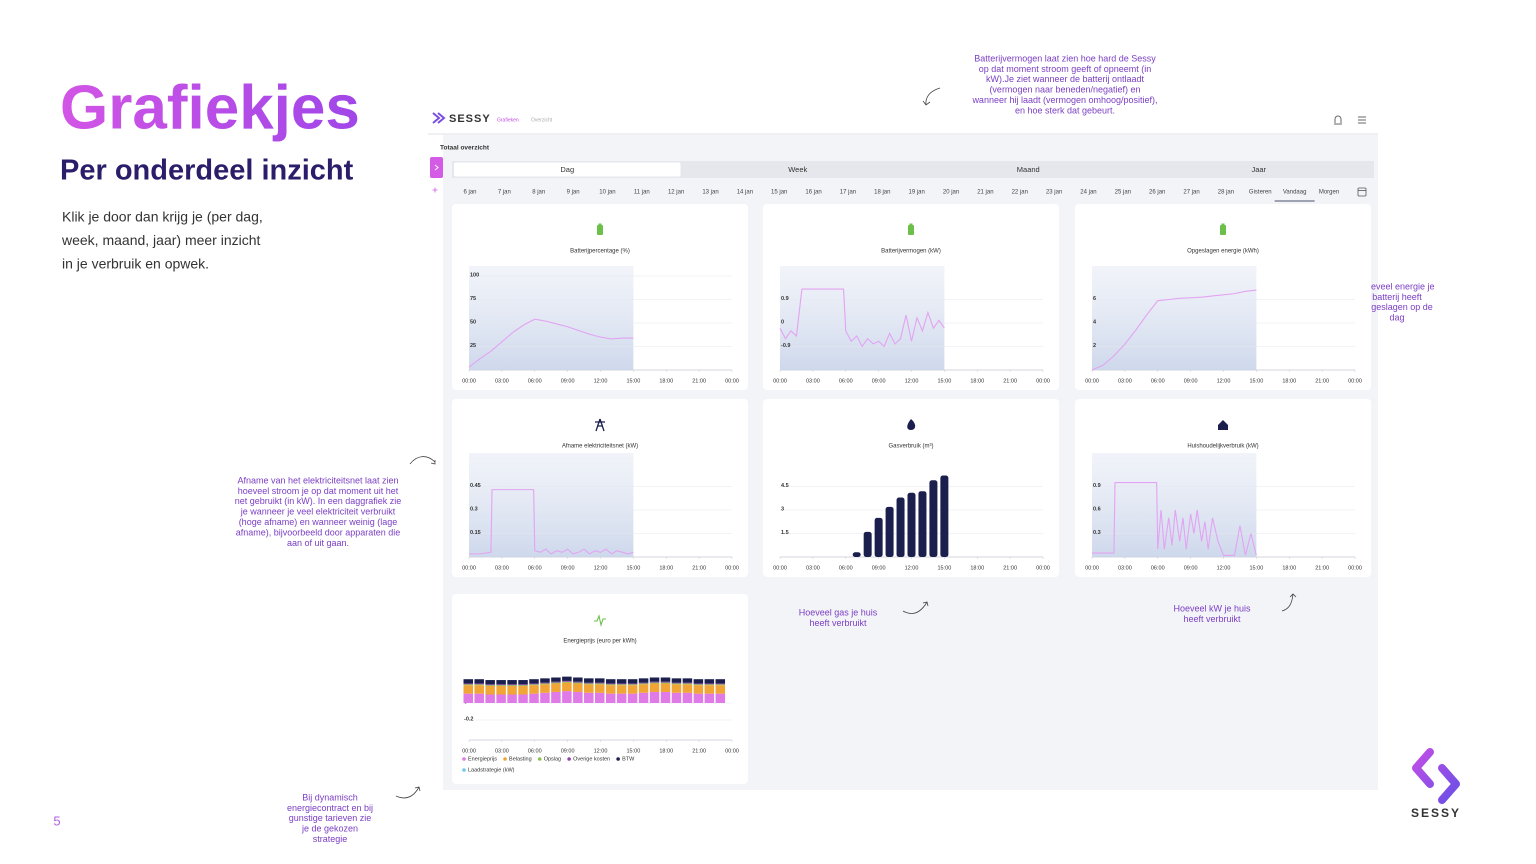 The height and width of the screenshot is (864, 1536). What do you see at coordinates (813, 193) in the screenshot?
I see `date-tab: 16 jan` at bounding box center [813, 193].